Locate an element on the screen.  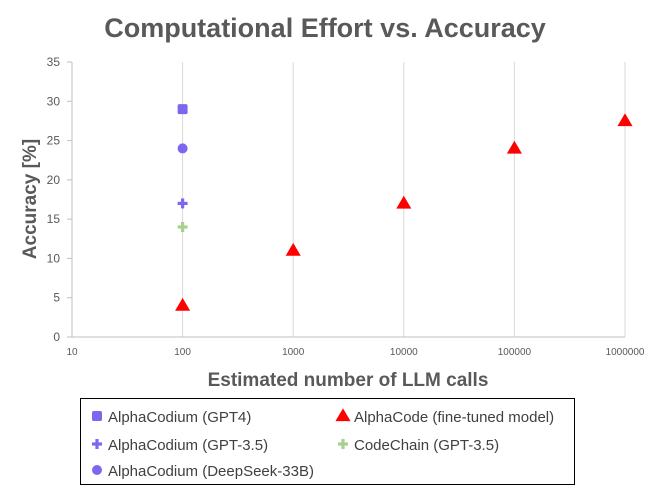
y-tick-label: 35 is located at coordinates (54, 62).